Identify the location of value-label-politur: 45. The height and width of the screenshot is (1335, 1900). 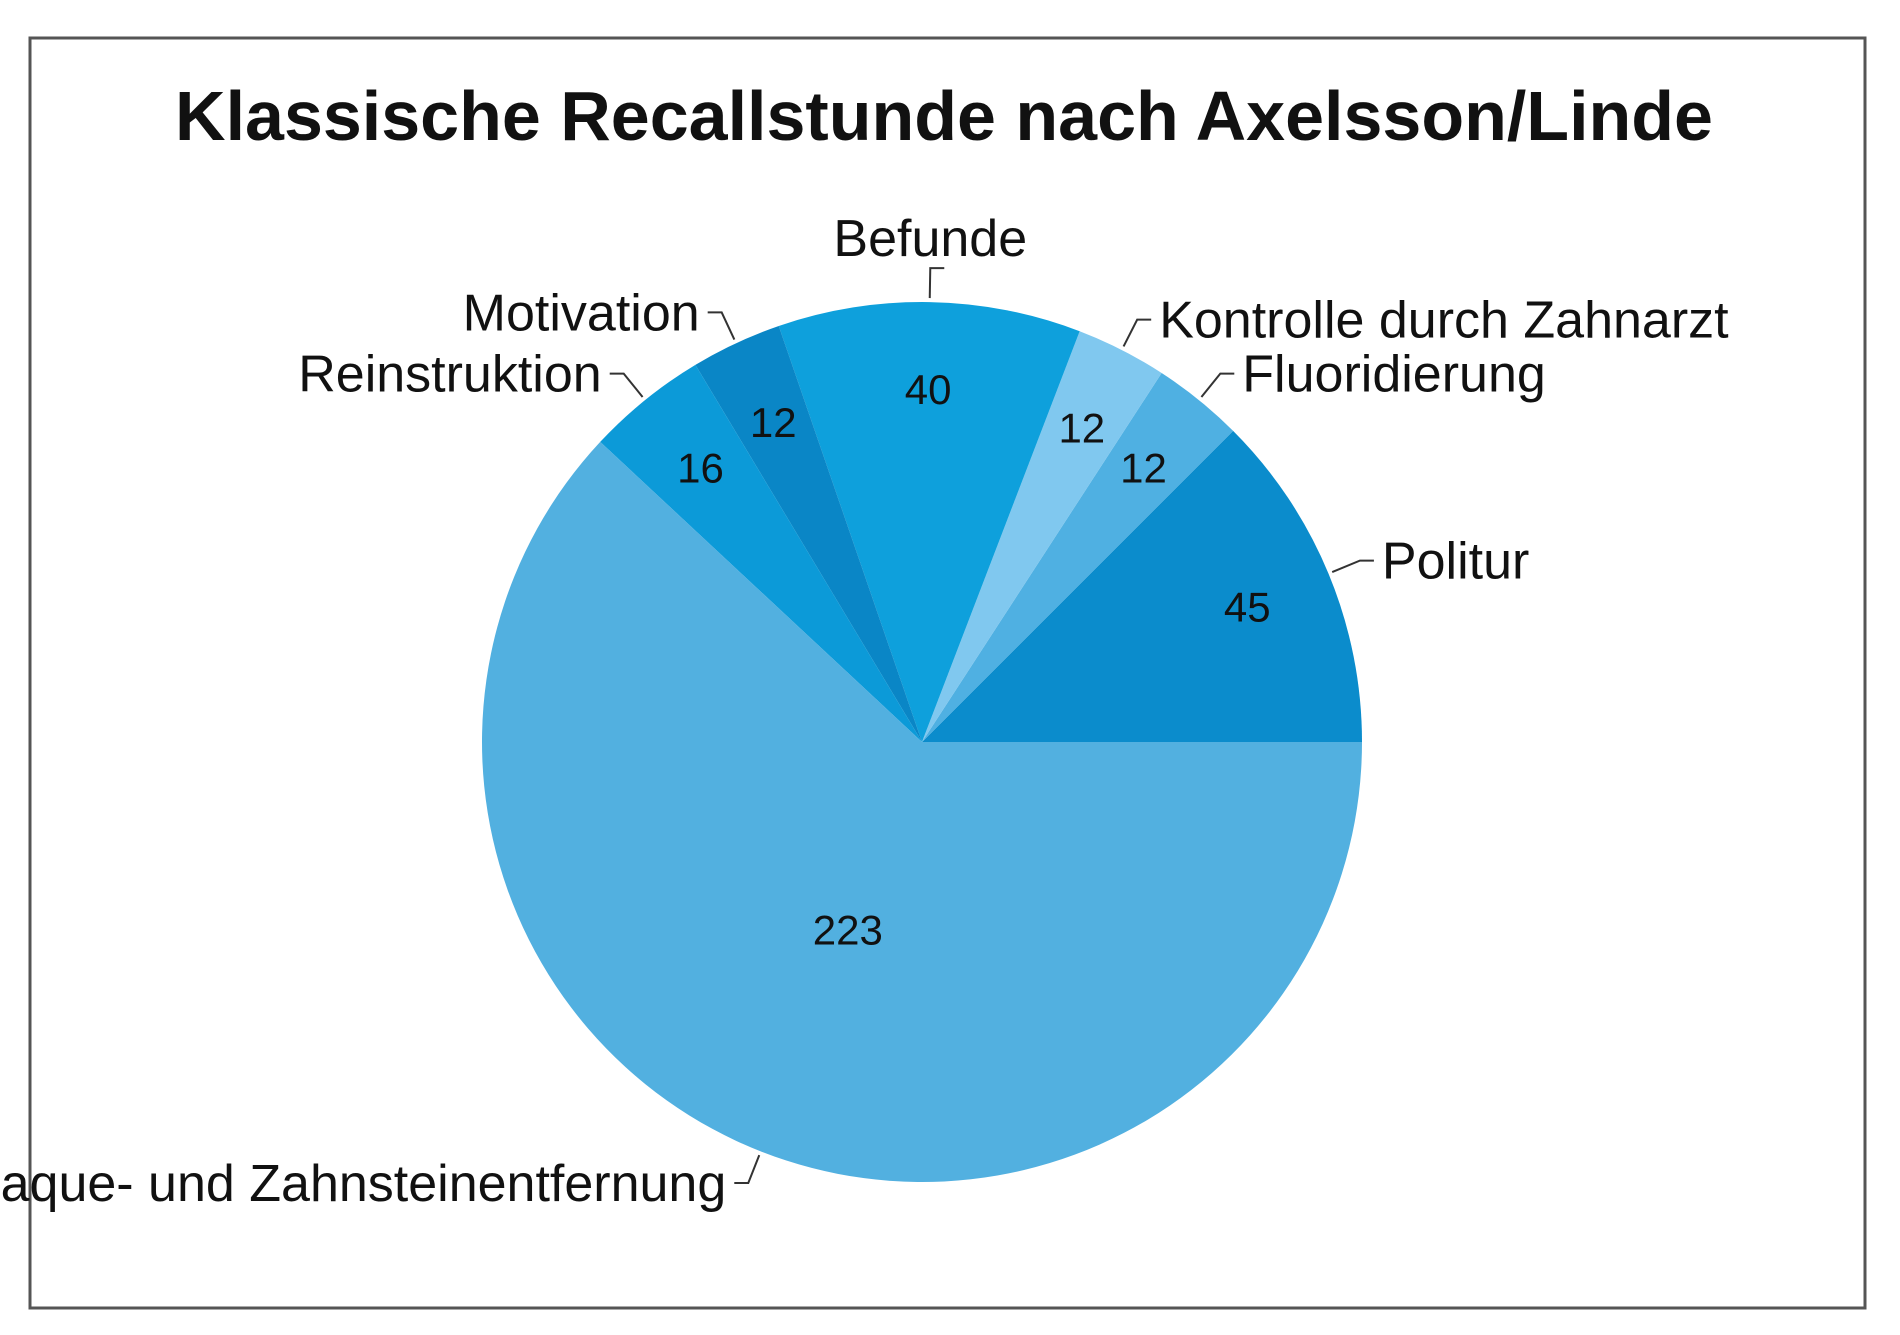
(1247, 606).